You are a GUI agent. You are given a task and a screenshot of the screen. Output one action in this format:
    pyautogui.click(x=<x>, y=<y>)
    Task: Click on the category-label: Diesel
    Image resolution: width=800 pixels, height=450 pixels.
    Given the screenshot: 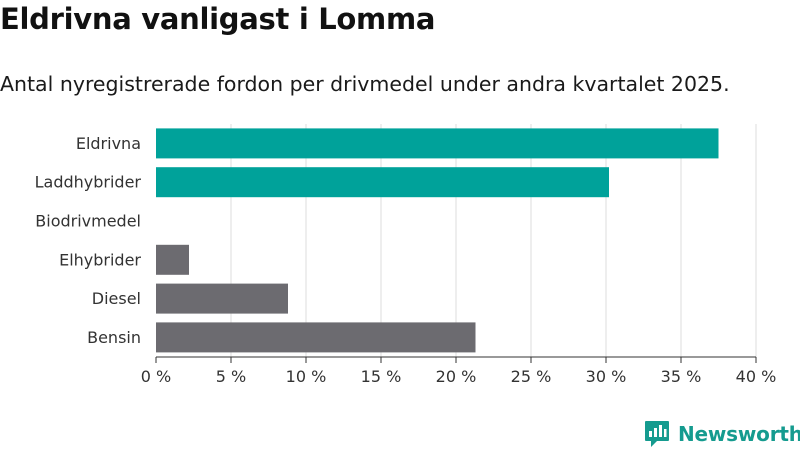 What is the action you would take?
    pyautogui.click(x=116, y=298)
    